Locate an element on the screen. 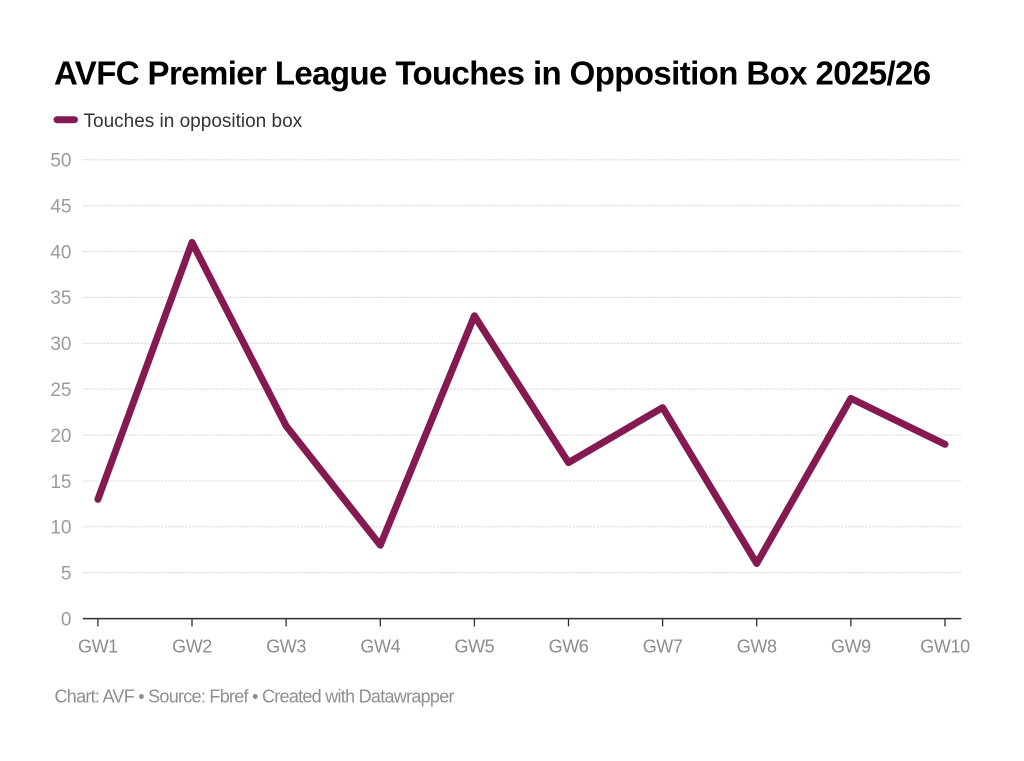  svg-text: Touches in opposition box is located at coordinates (193, 121).